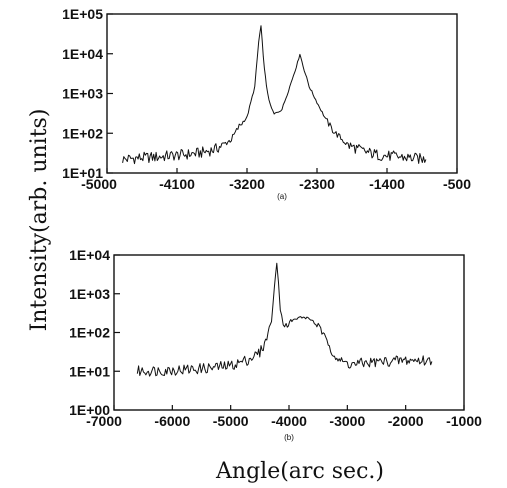  I want to click on x-tick-label: -6000, so click(172, 421).